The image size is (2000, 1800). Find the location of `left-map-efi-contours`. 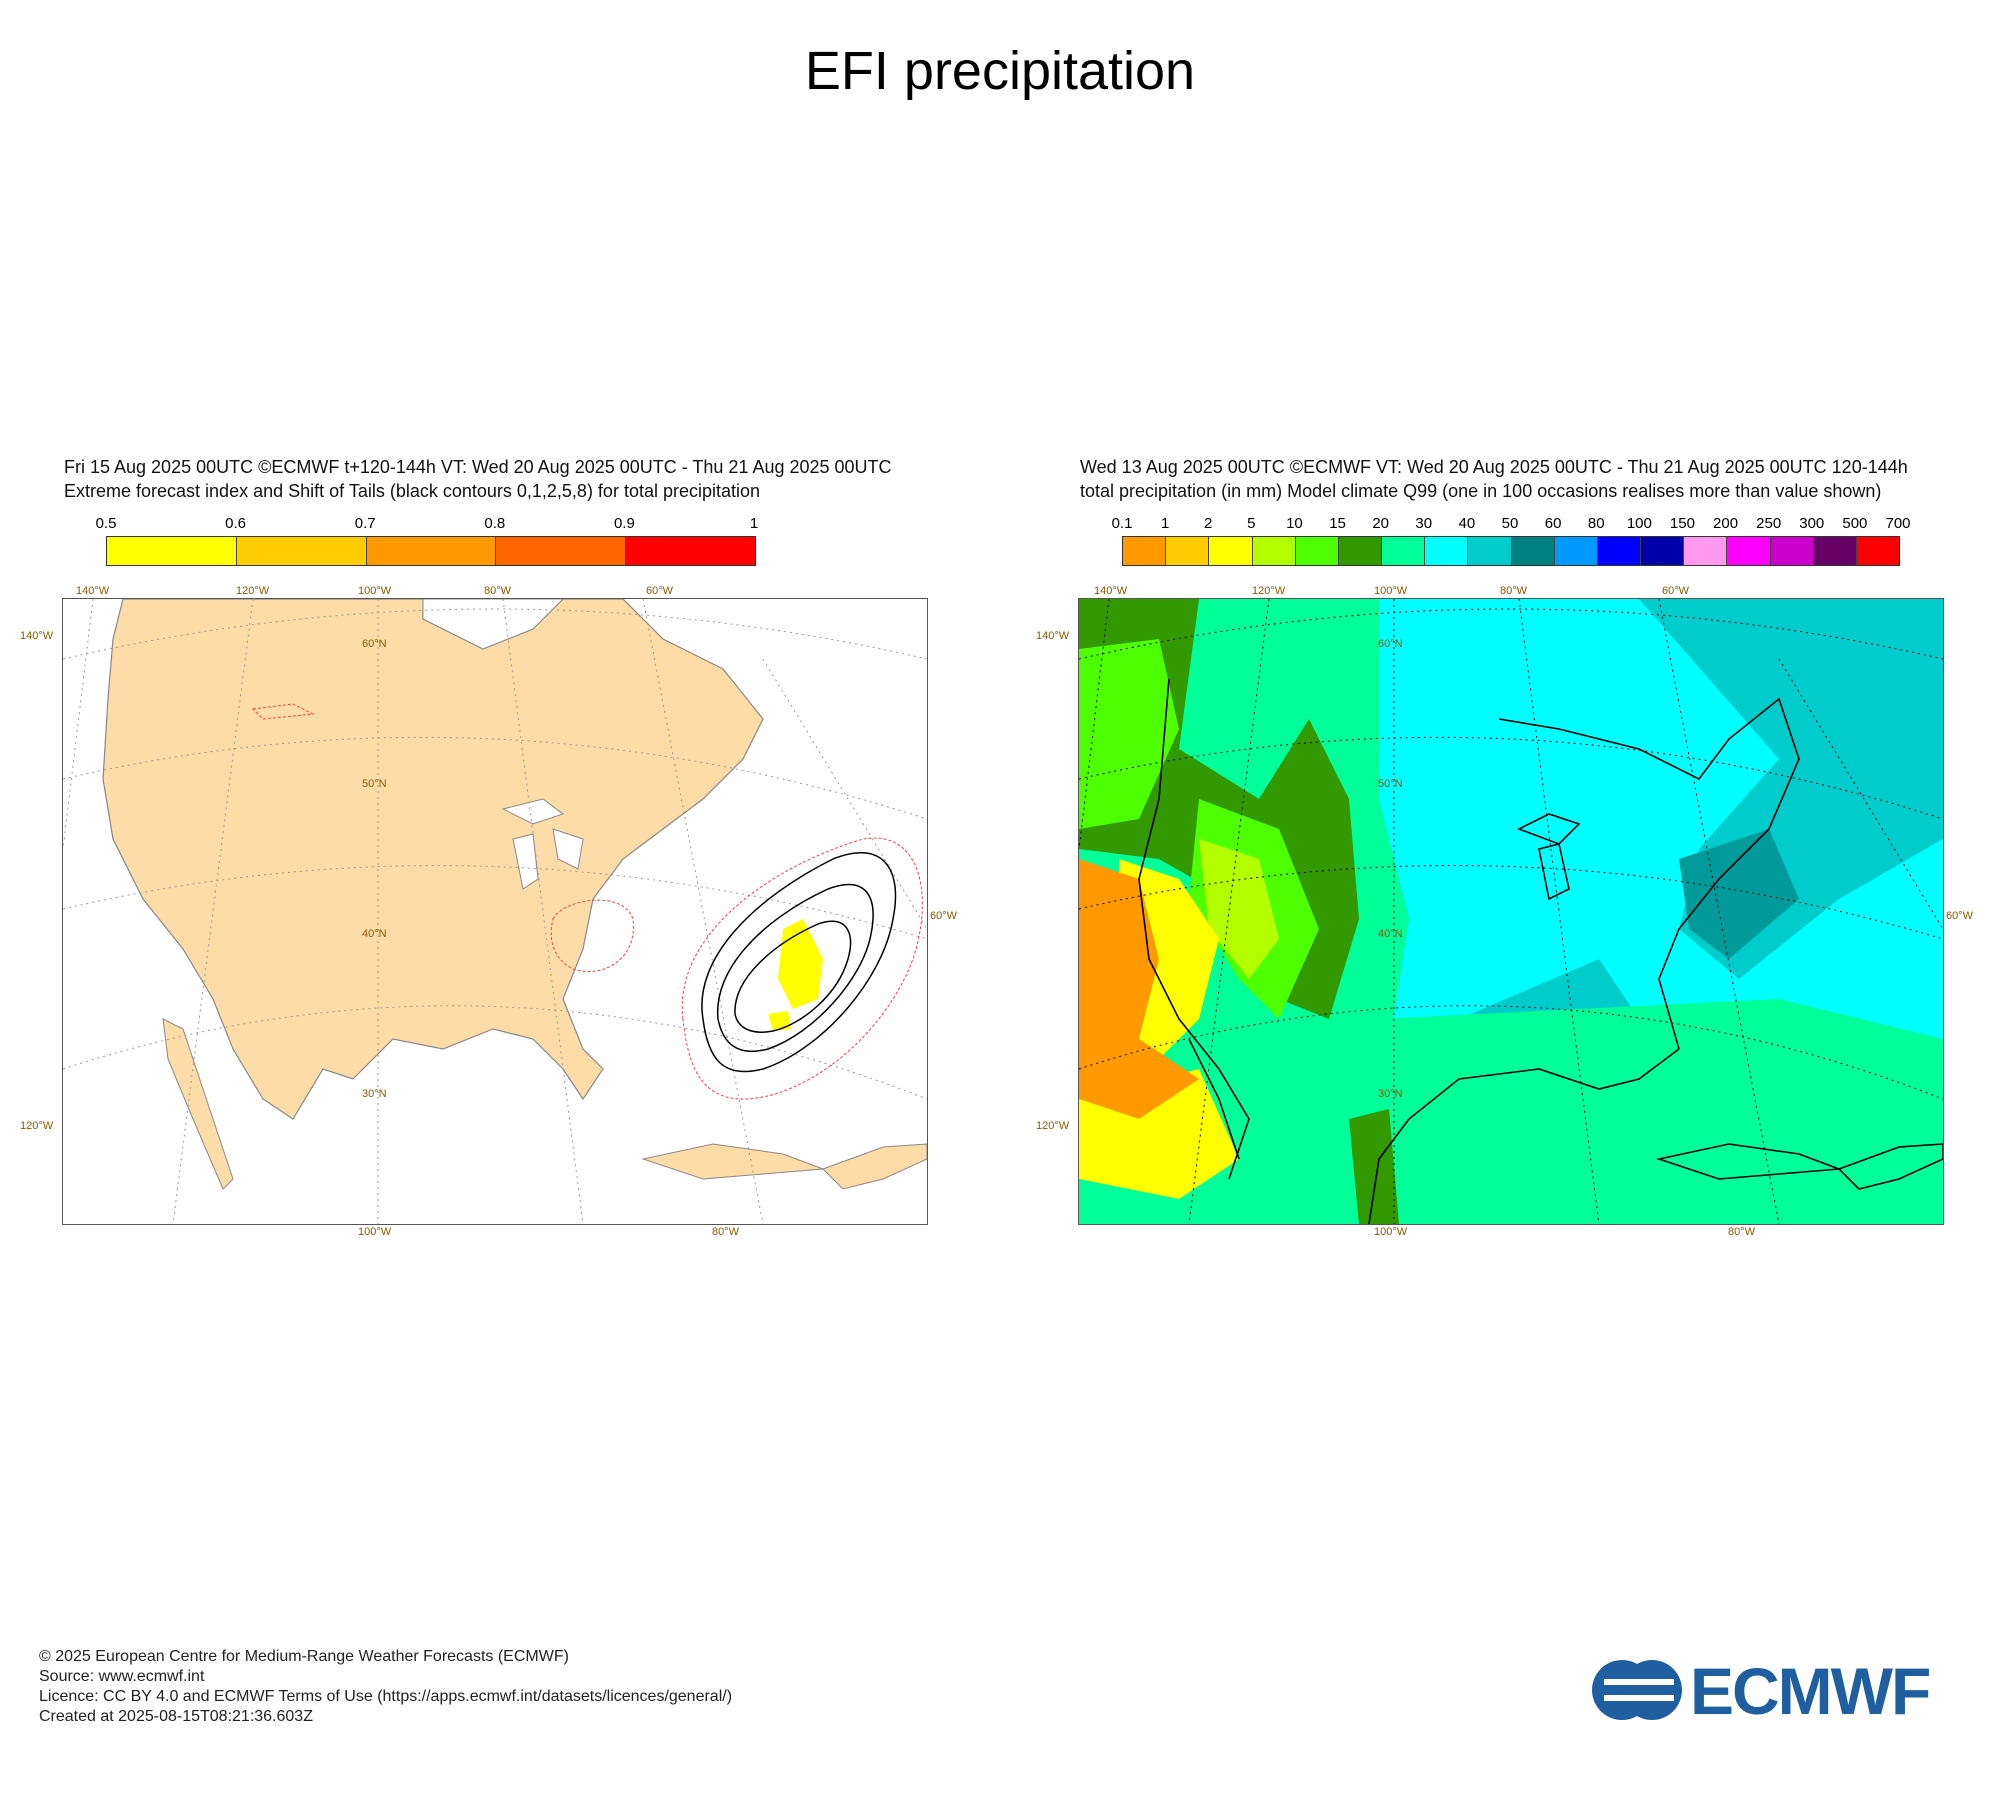

left-map-efi-contours is located at coordinates (587, 901).